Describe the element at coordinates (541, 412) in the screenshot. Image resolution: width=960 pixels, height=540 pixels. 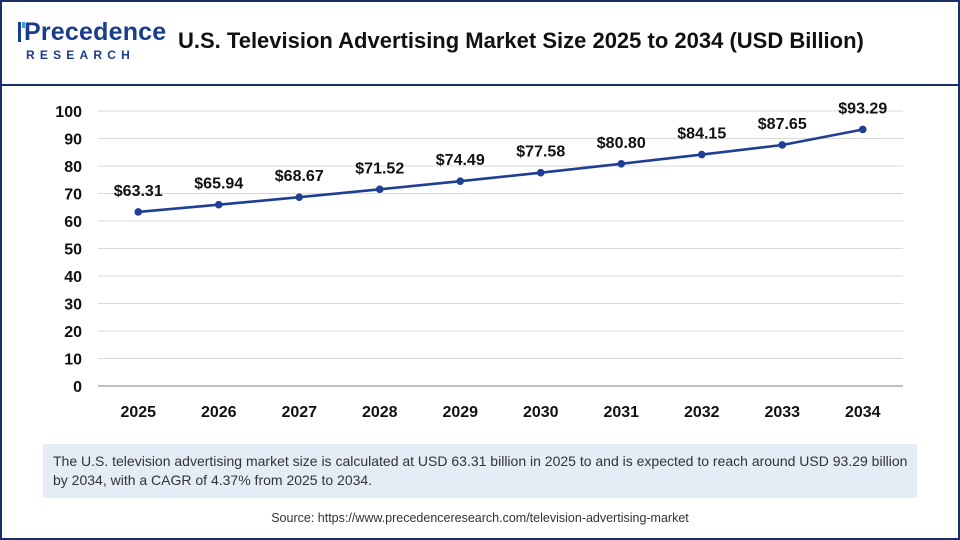
I see `x-tick-label: 2030` at that location.